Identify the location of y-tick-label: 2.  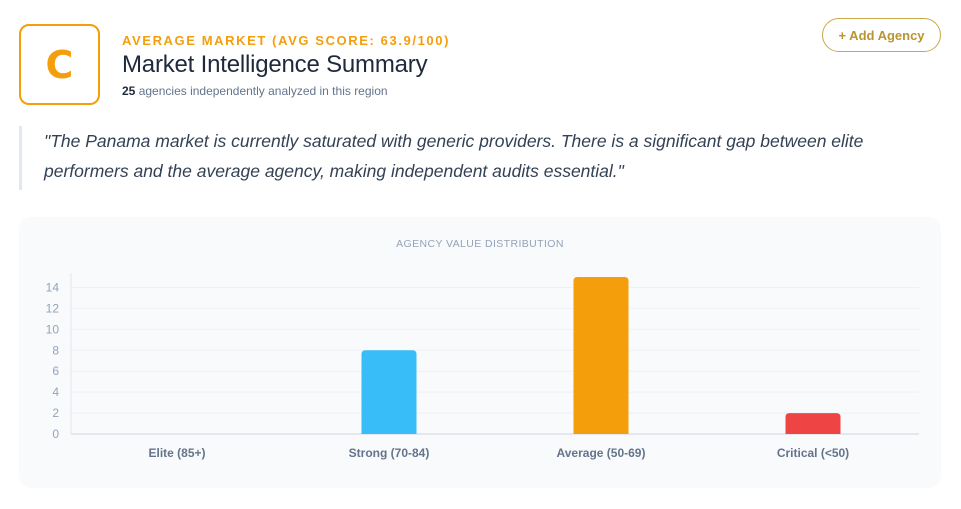
(55, 413).